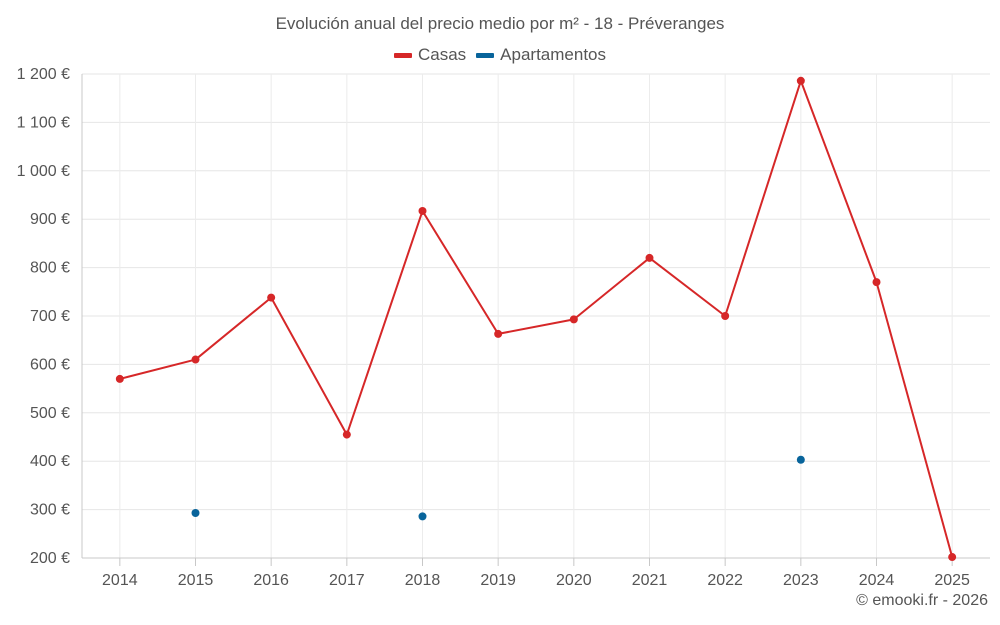 The width and height of the screenshot is (1000, 625). What do you see at coordinates (50, 413) in the screenshot?
I see `y-tick-label: 500 €` at bounding box center [50, 413].